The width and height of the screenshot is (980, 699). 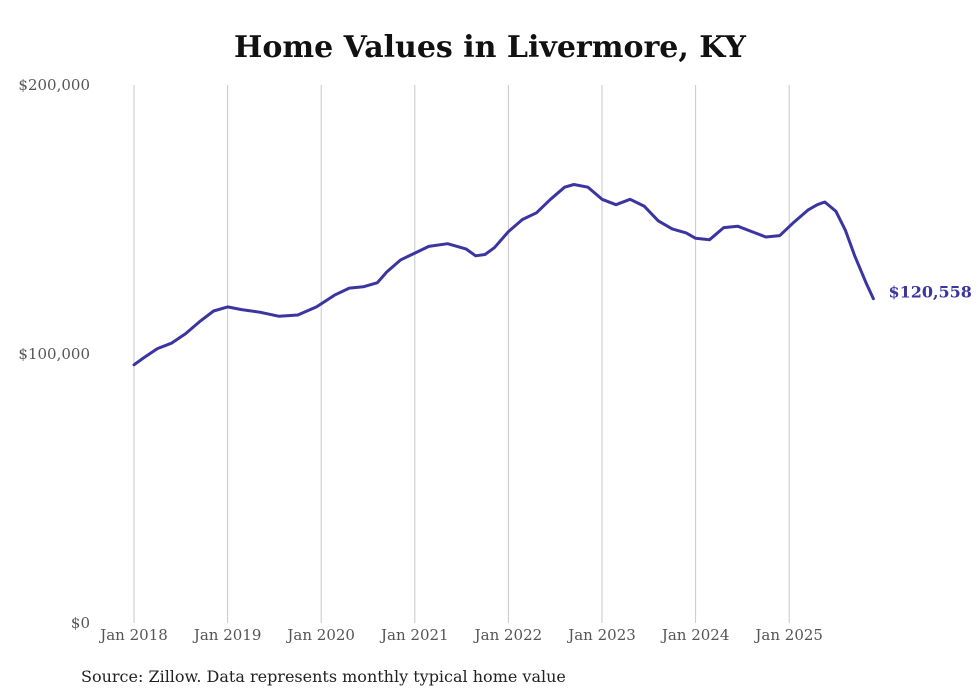 I want to click on y-tick-label: $100,000, so click(x=54, y=354).